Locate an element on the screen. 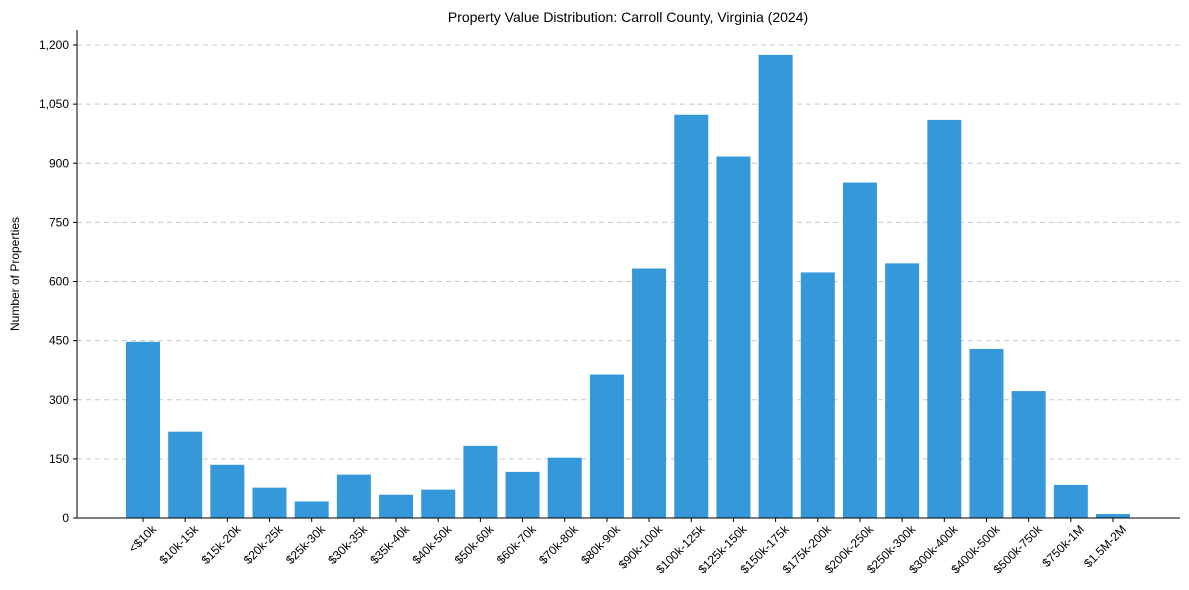  x-tick-label: $15k-20k is located at coordinates (222, 545).